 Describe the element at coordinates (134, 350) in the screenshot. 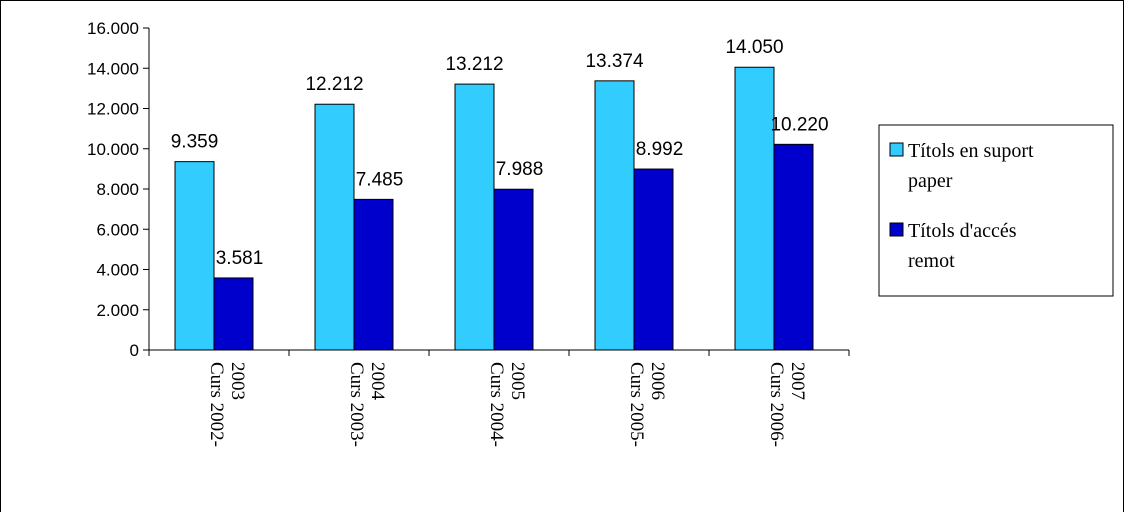

I see `y-tick-label: 0` at that location.